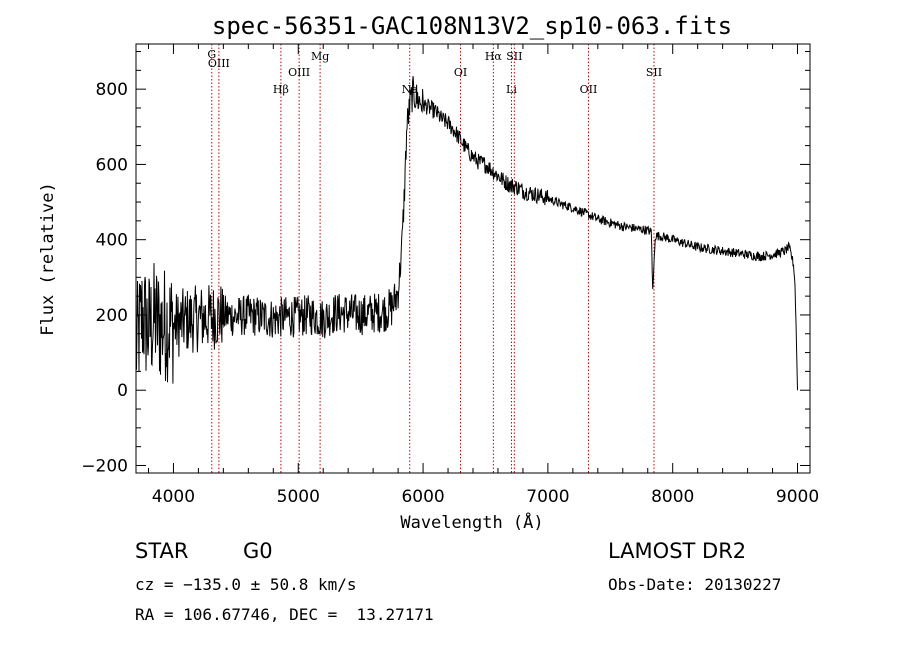  What do you see at coordinates (112, 90) in the screenshot?
I see `y-tick-label: 800` at bounding box center [112, 90].